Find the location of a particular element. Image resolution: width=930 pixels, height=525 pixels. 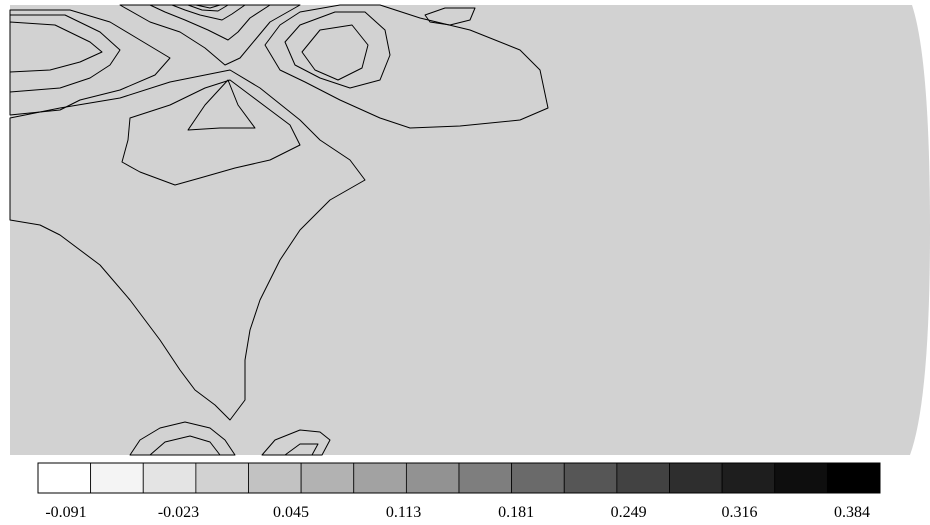

colorbar-tick-label: -0.091 is located at coordinates (65, 512).